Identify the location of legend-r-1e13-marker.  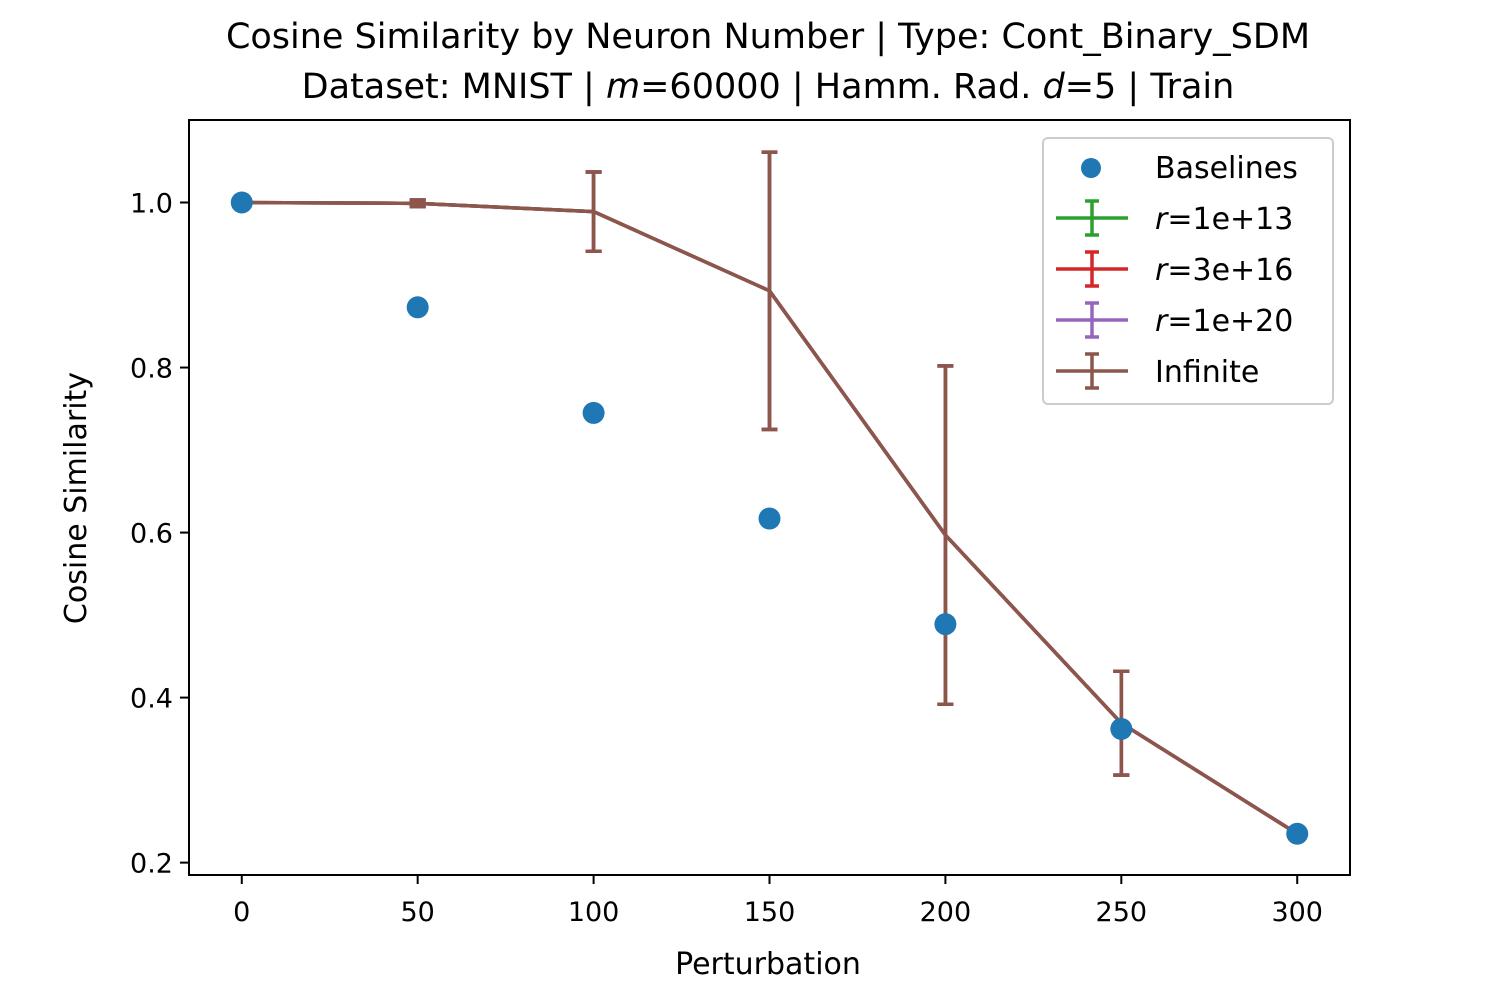
(1092, 218).